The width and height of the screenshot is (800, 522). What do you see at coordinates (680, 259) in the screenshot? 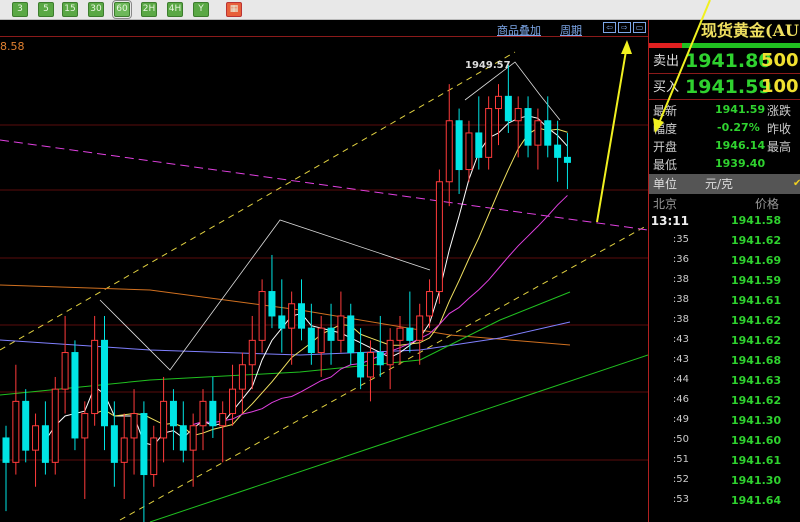
I see `tick-time: :36` at bounding box center [680, 259].